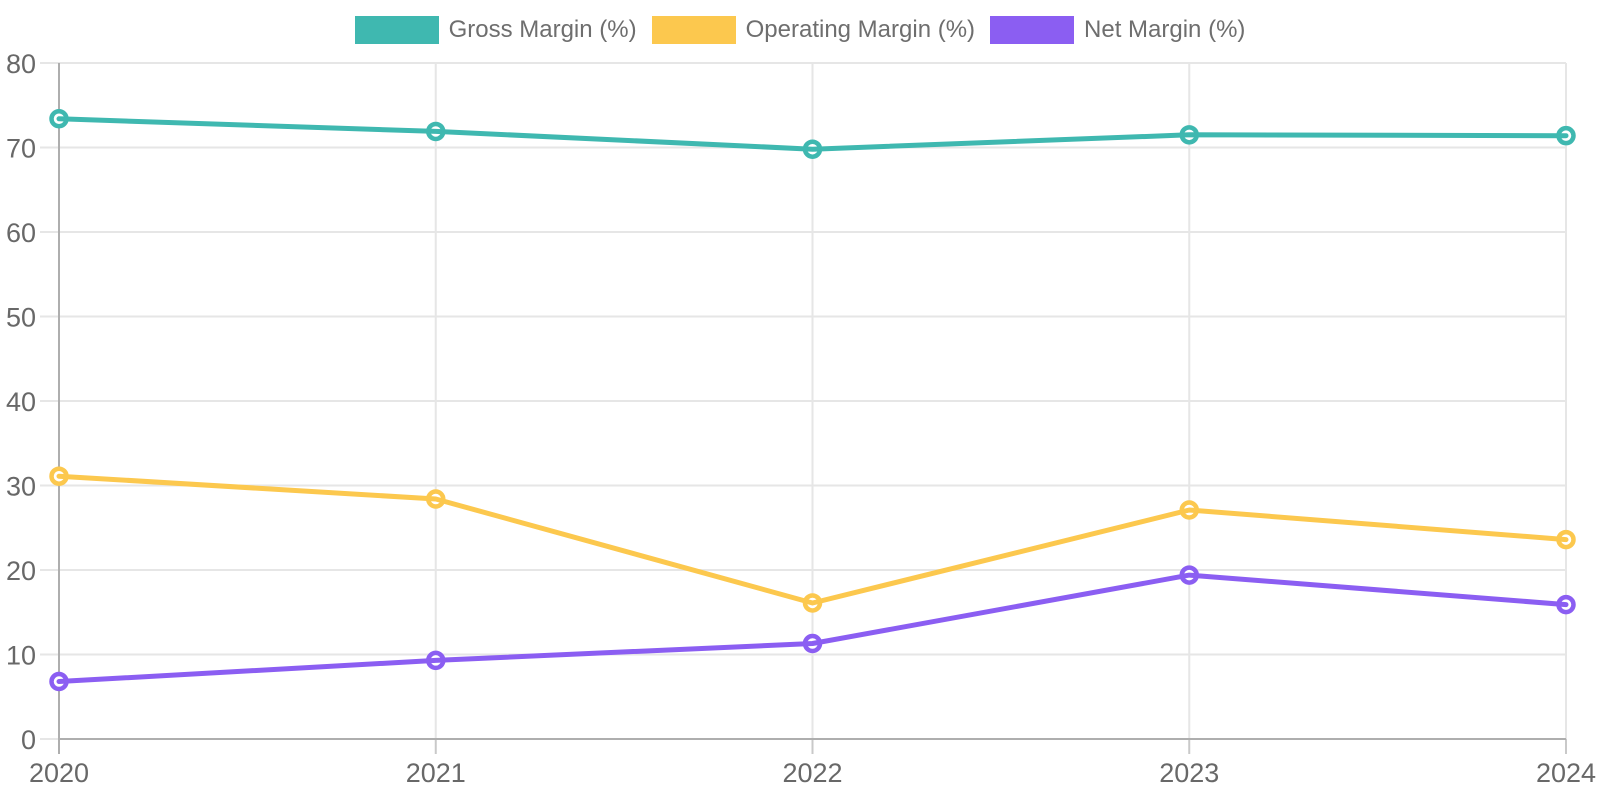  Describe the element at coordinates (21, 571) in the screenshot. I see `y-tick-label: 20` at that location.